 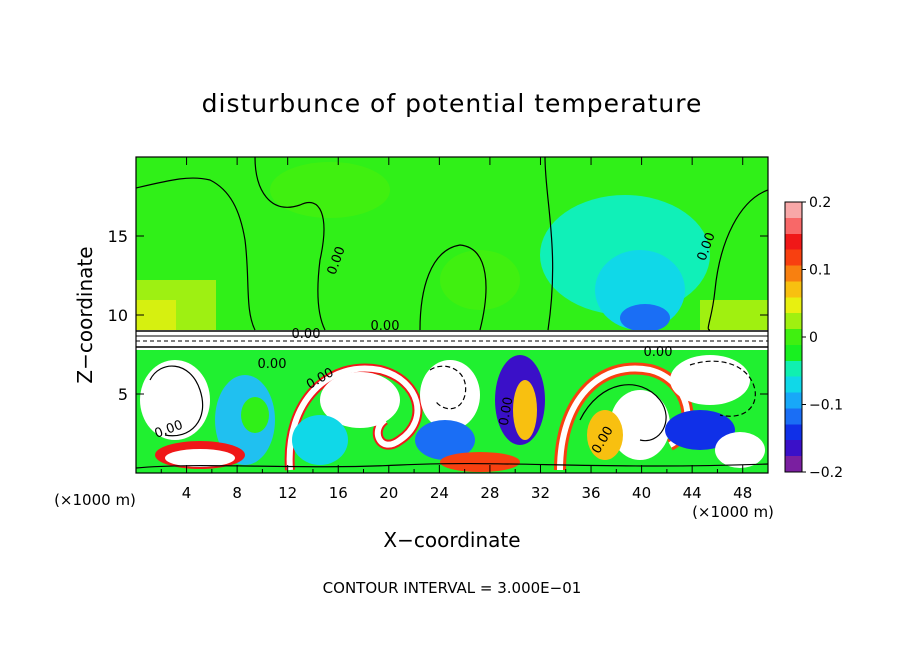 I want to click on y-tick-label: 5, so click(x=123, y=394).